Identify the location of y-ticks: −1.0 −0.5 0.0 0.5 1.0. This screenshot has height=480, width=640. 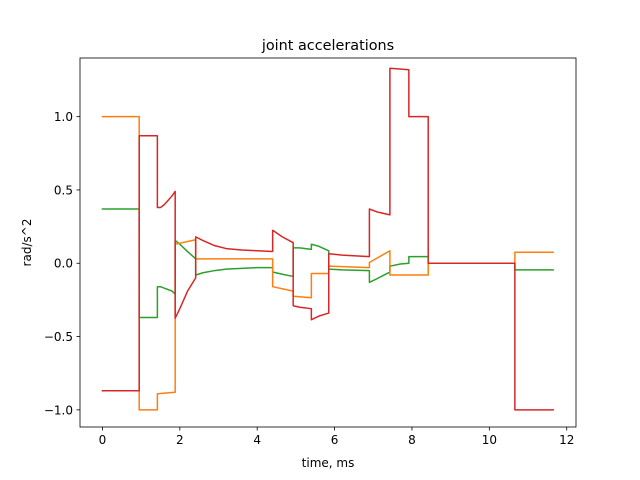
(62, 263).